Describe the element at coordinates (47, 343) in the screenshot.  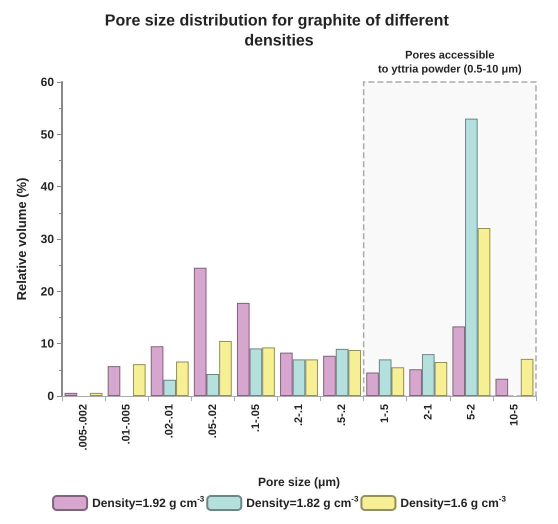
I see `y-tick-label: 10` at that location.